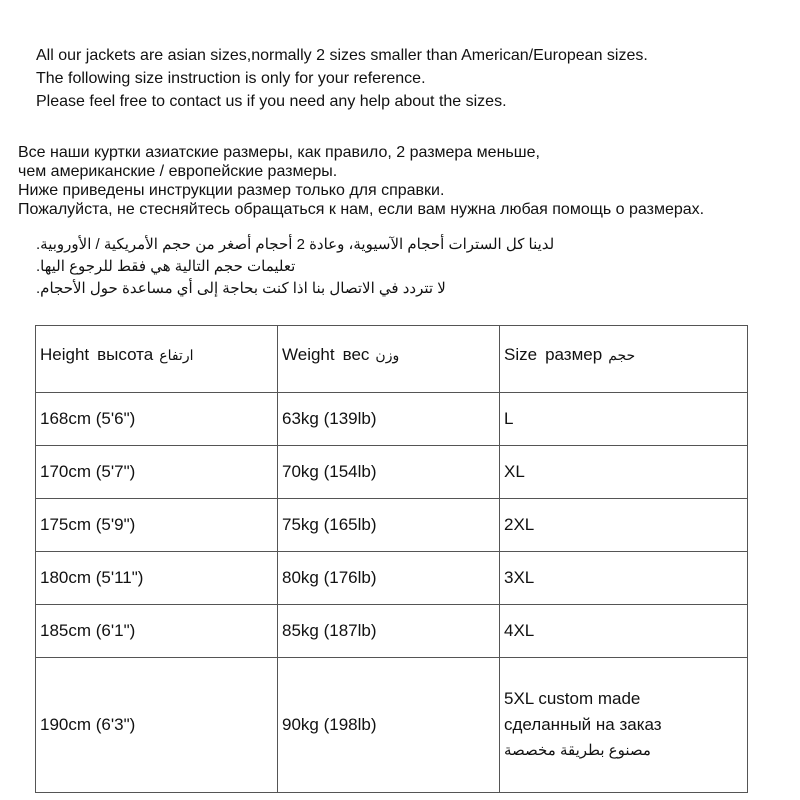  What do you see at coordinates (388, 419) in the screenshot?
I see `weight-cell: 63kg (139lb)` at bounding box center [388, 419].